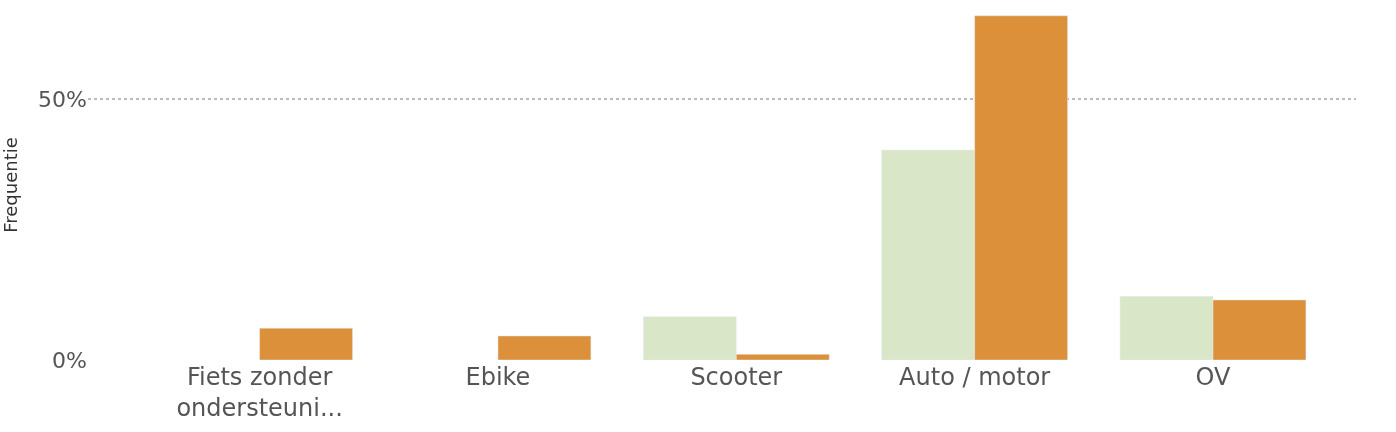 The width and height of the screenshot is (1396, 432). What do you see at coordinates (975, 377) in the screenshot?
I see `x-tick-label: Auto / motor` at bounding box center [975, 377].